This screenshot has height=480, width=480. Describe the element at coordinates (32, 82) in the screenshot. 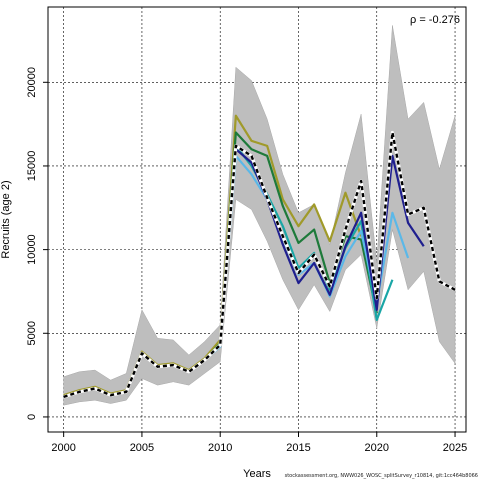

I see `y-tick-label: 20000` at that location.